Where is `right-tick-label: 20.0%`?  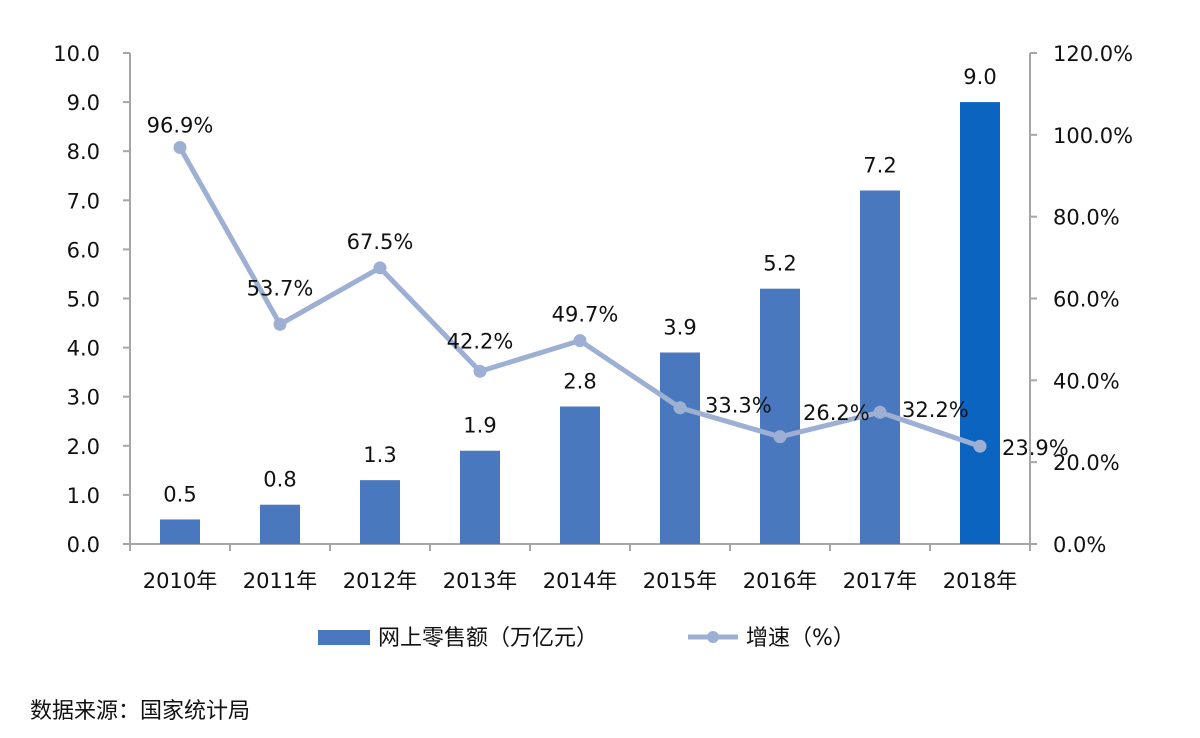 right-tick-label: 20.0% is located at coordinates (1086, 463).